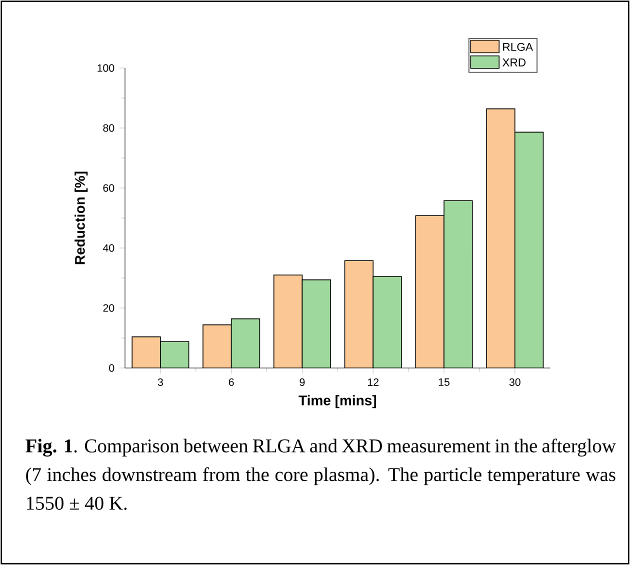  What do you see at coordinates (514, 382) in the screenshot?
I see `x-tick-label: 30` at bounding box center [514, 382].